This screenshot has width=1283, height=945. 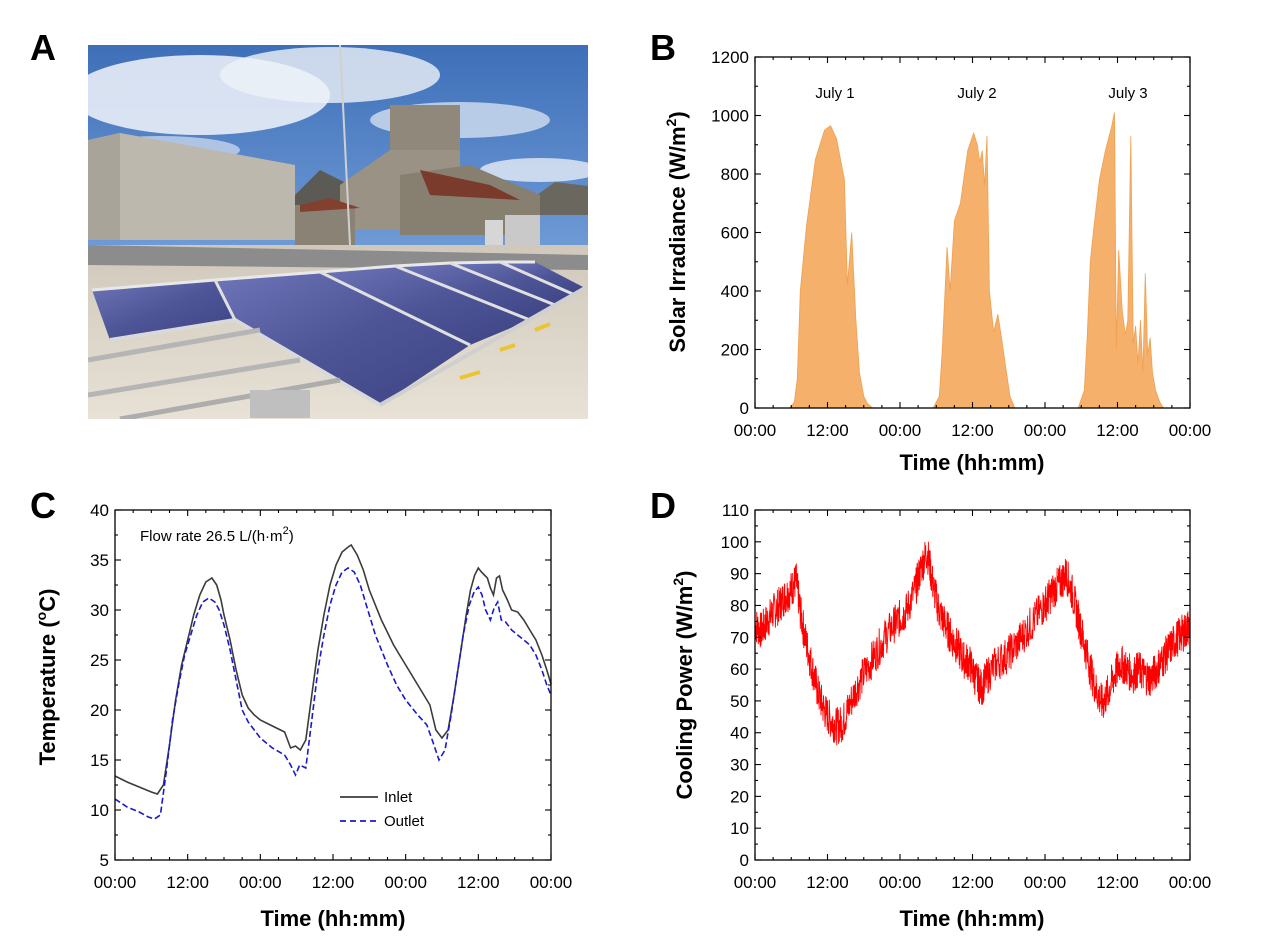 I want to click on y-tick-label: 100, so click(x=735, y=542).